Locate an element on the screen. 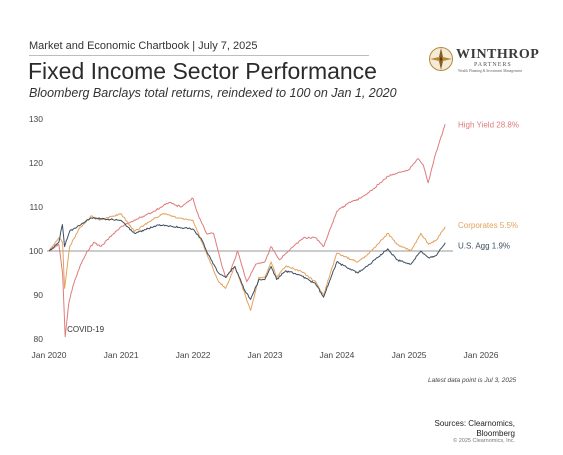 The image size is (563, 455). chart-title: Fixed Income Sector Performance is located at coordinates (202, 71).